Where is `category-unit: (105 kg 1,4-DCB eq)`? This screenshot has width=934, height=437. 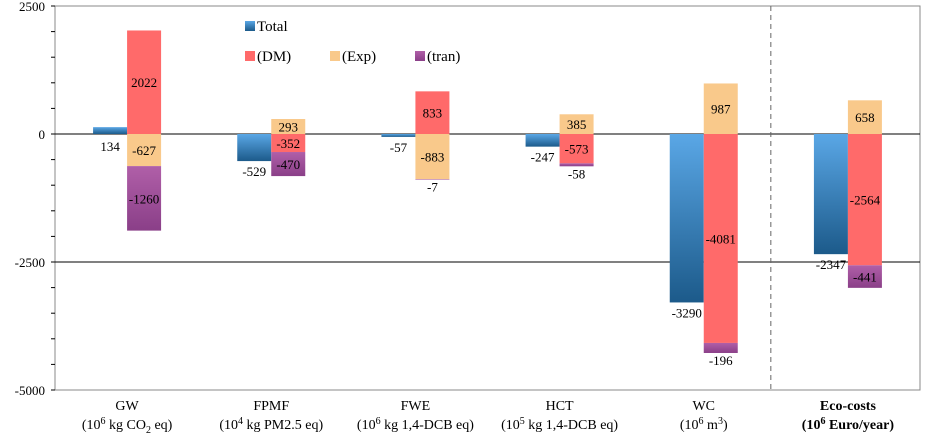 category-unit: (105 kg 1,4-DCB eq) is located at coordinates (559, 424).